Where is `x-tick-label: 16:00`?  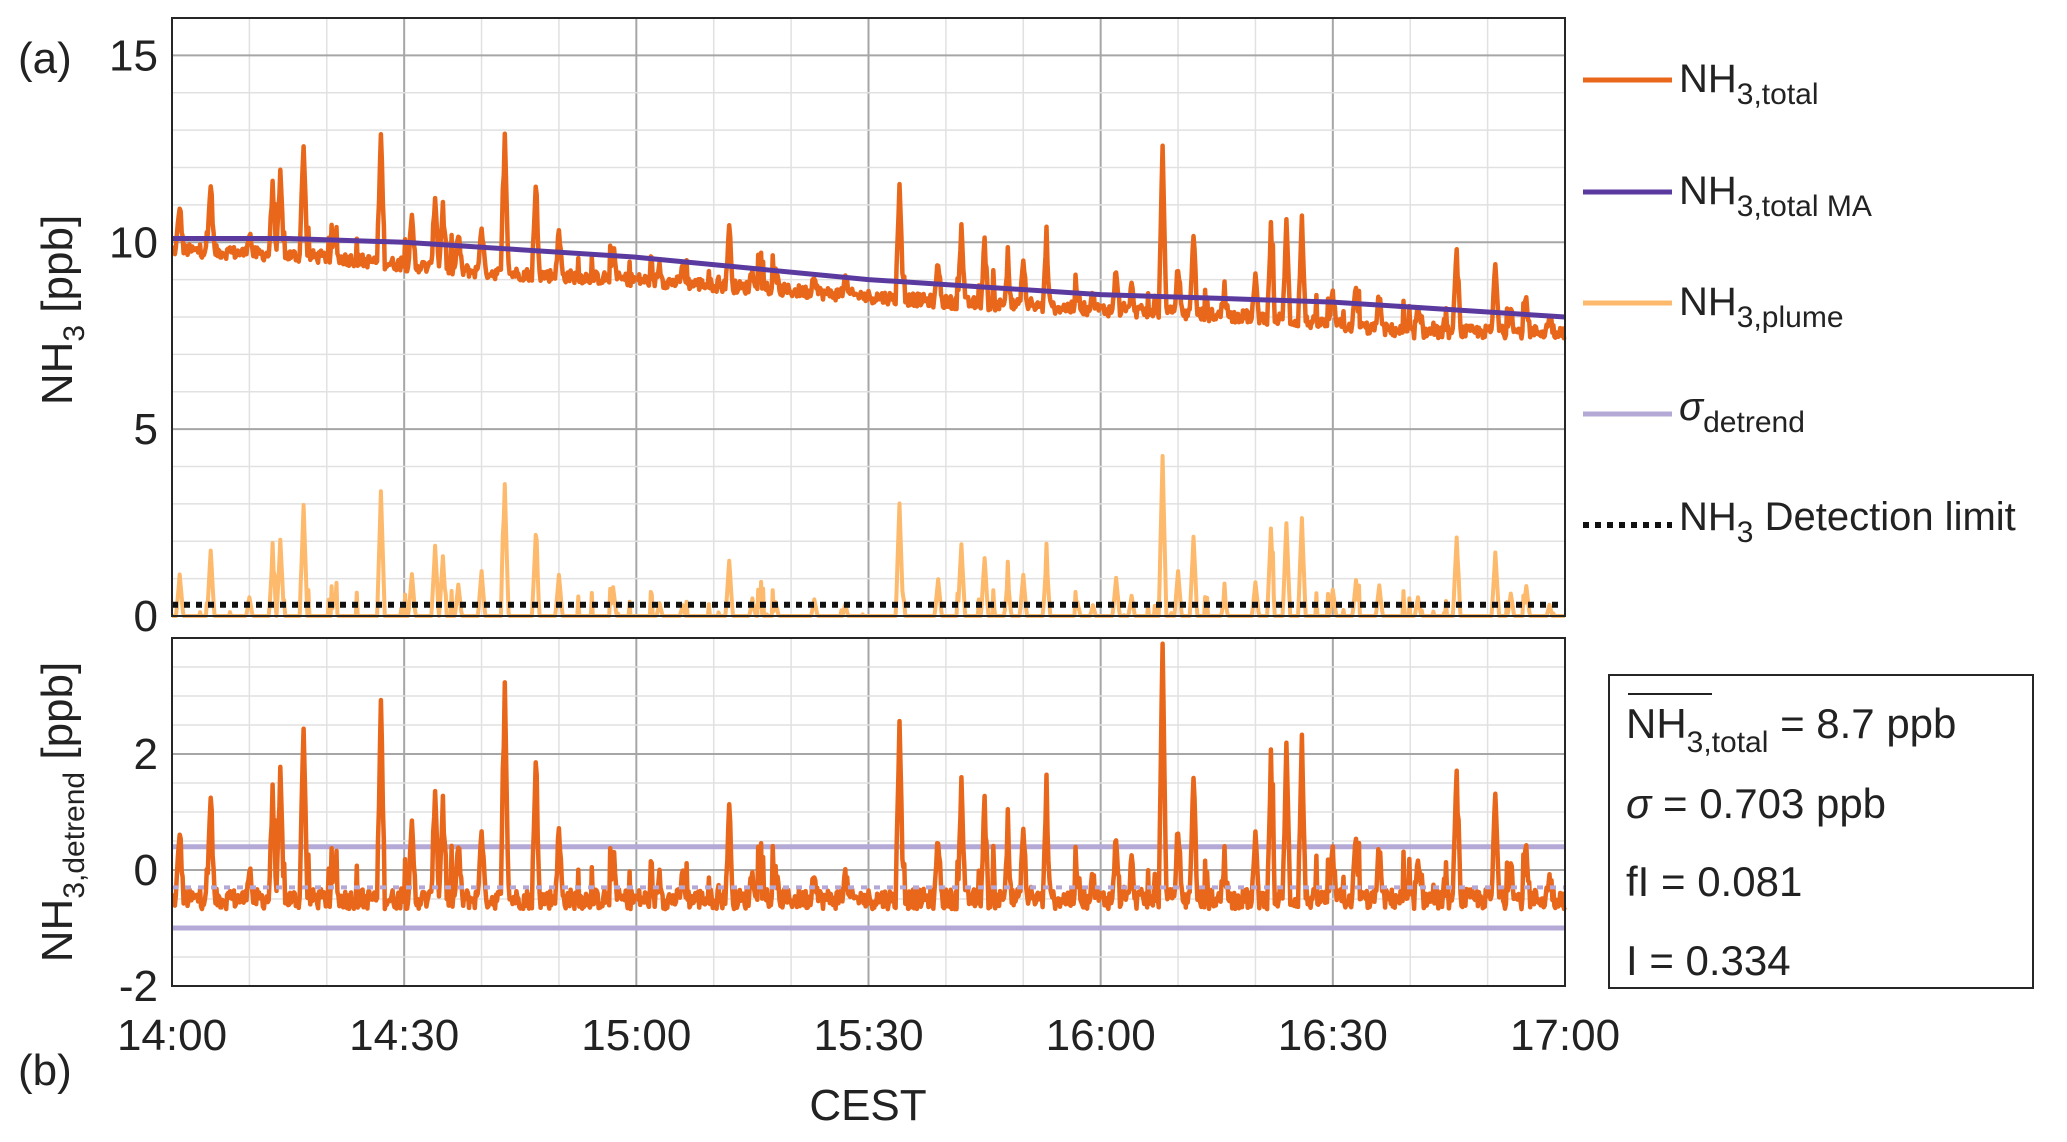
x-tick-label: 16:00 is located at coordinates (1101, 1035).